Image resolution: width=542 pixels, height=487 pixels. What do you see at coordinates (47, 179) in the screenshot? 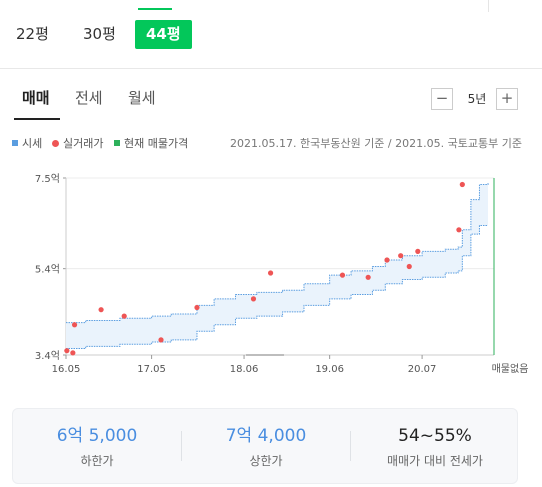
I see `y-tick-label: 7.5억` at bounding box center [47, 179].